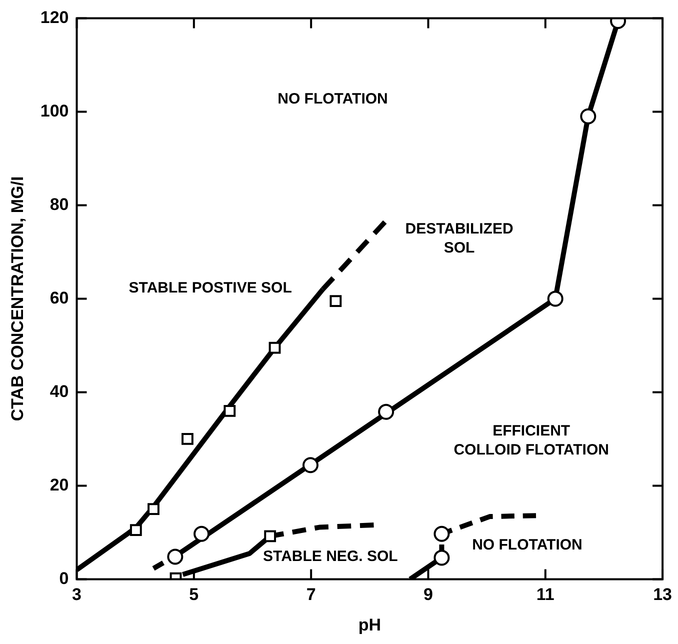 This screenshot has width=678, height=644. Describe the element at coordinates (531, 440) in the screenshot. I see `annotation: EFFICIENT COLLOID FLOTATION` at that location.